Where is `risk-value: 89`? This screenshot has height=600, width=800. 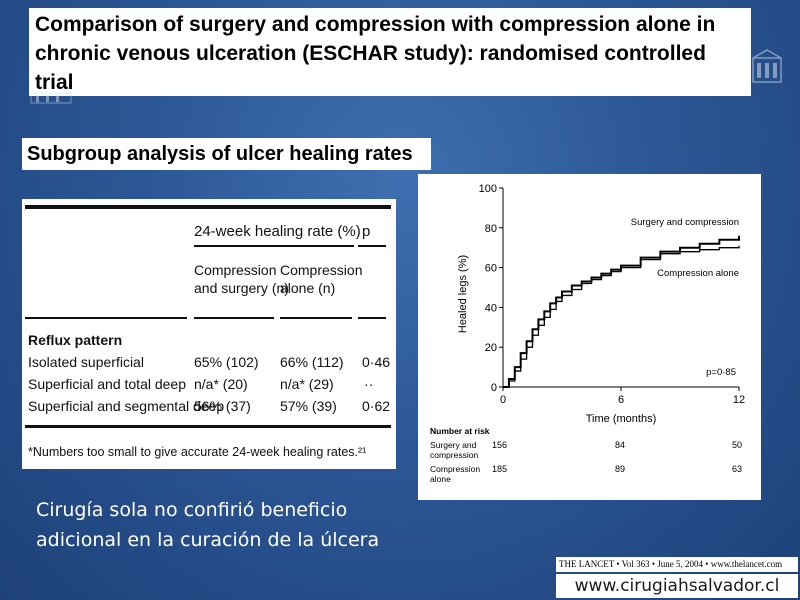
risk-value: 89 is located at coordinates (620, 469).